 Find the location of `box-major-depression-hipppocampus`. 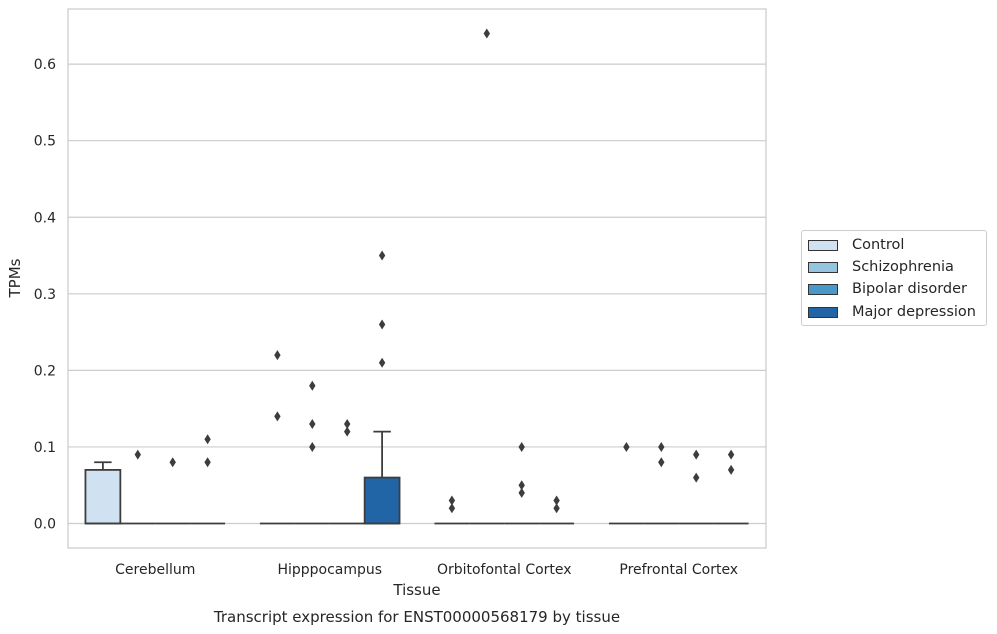

box-major-depression-hipppocampus is located at coordinates (382, 477).